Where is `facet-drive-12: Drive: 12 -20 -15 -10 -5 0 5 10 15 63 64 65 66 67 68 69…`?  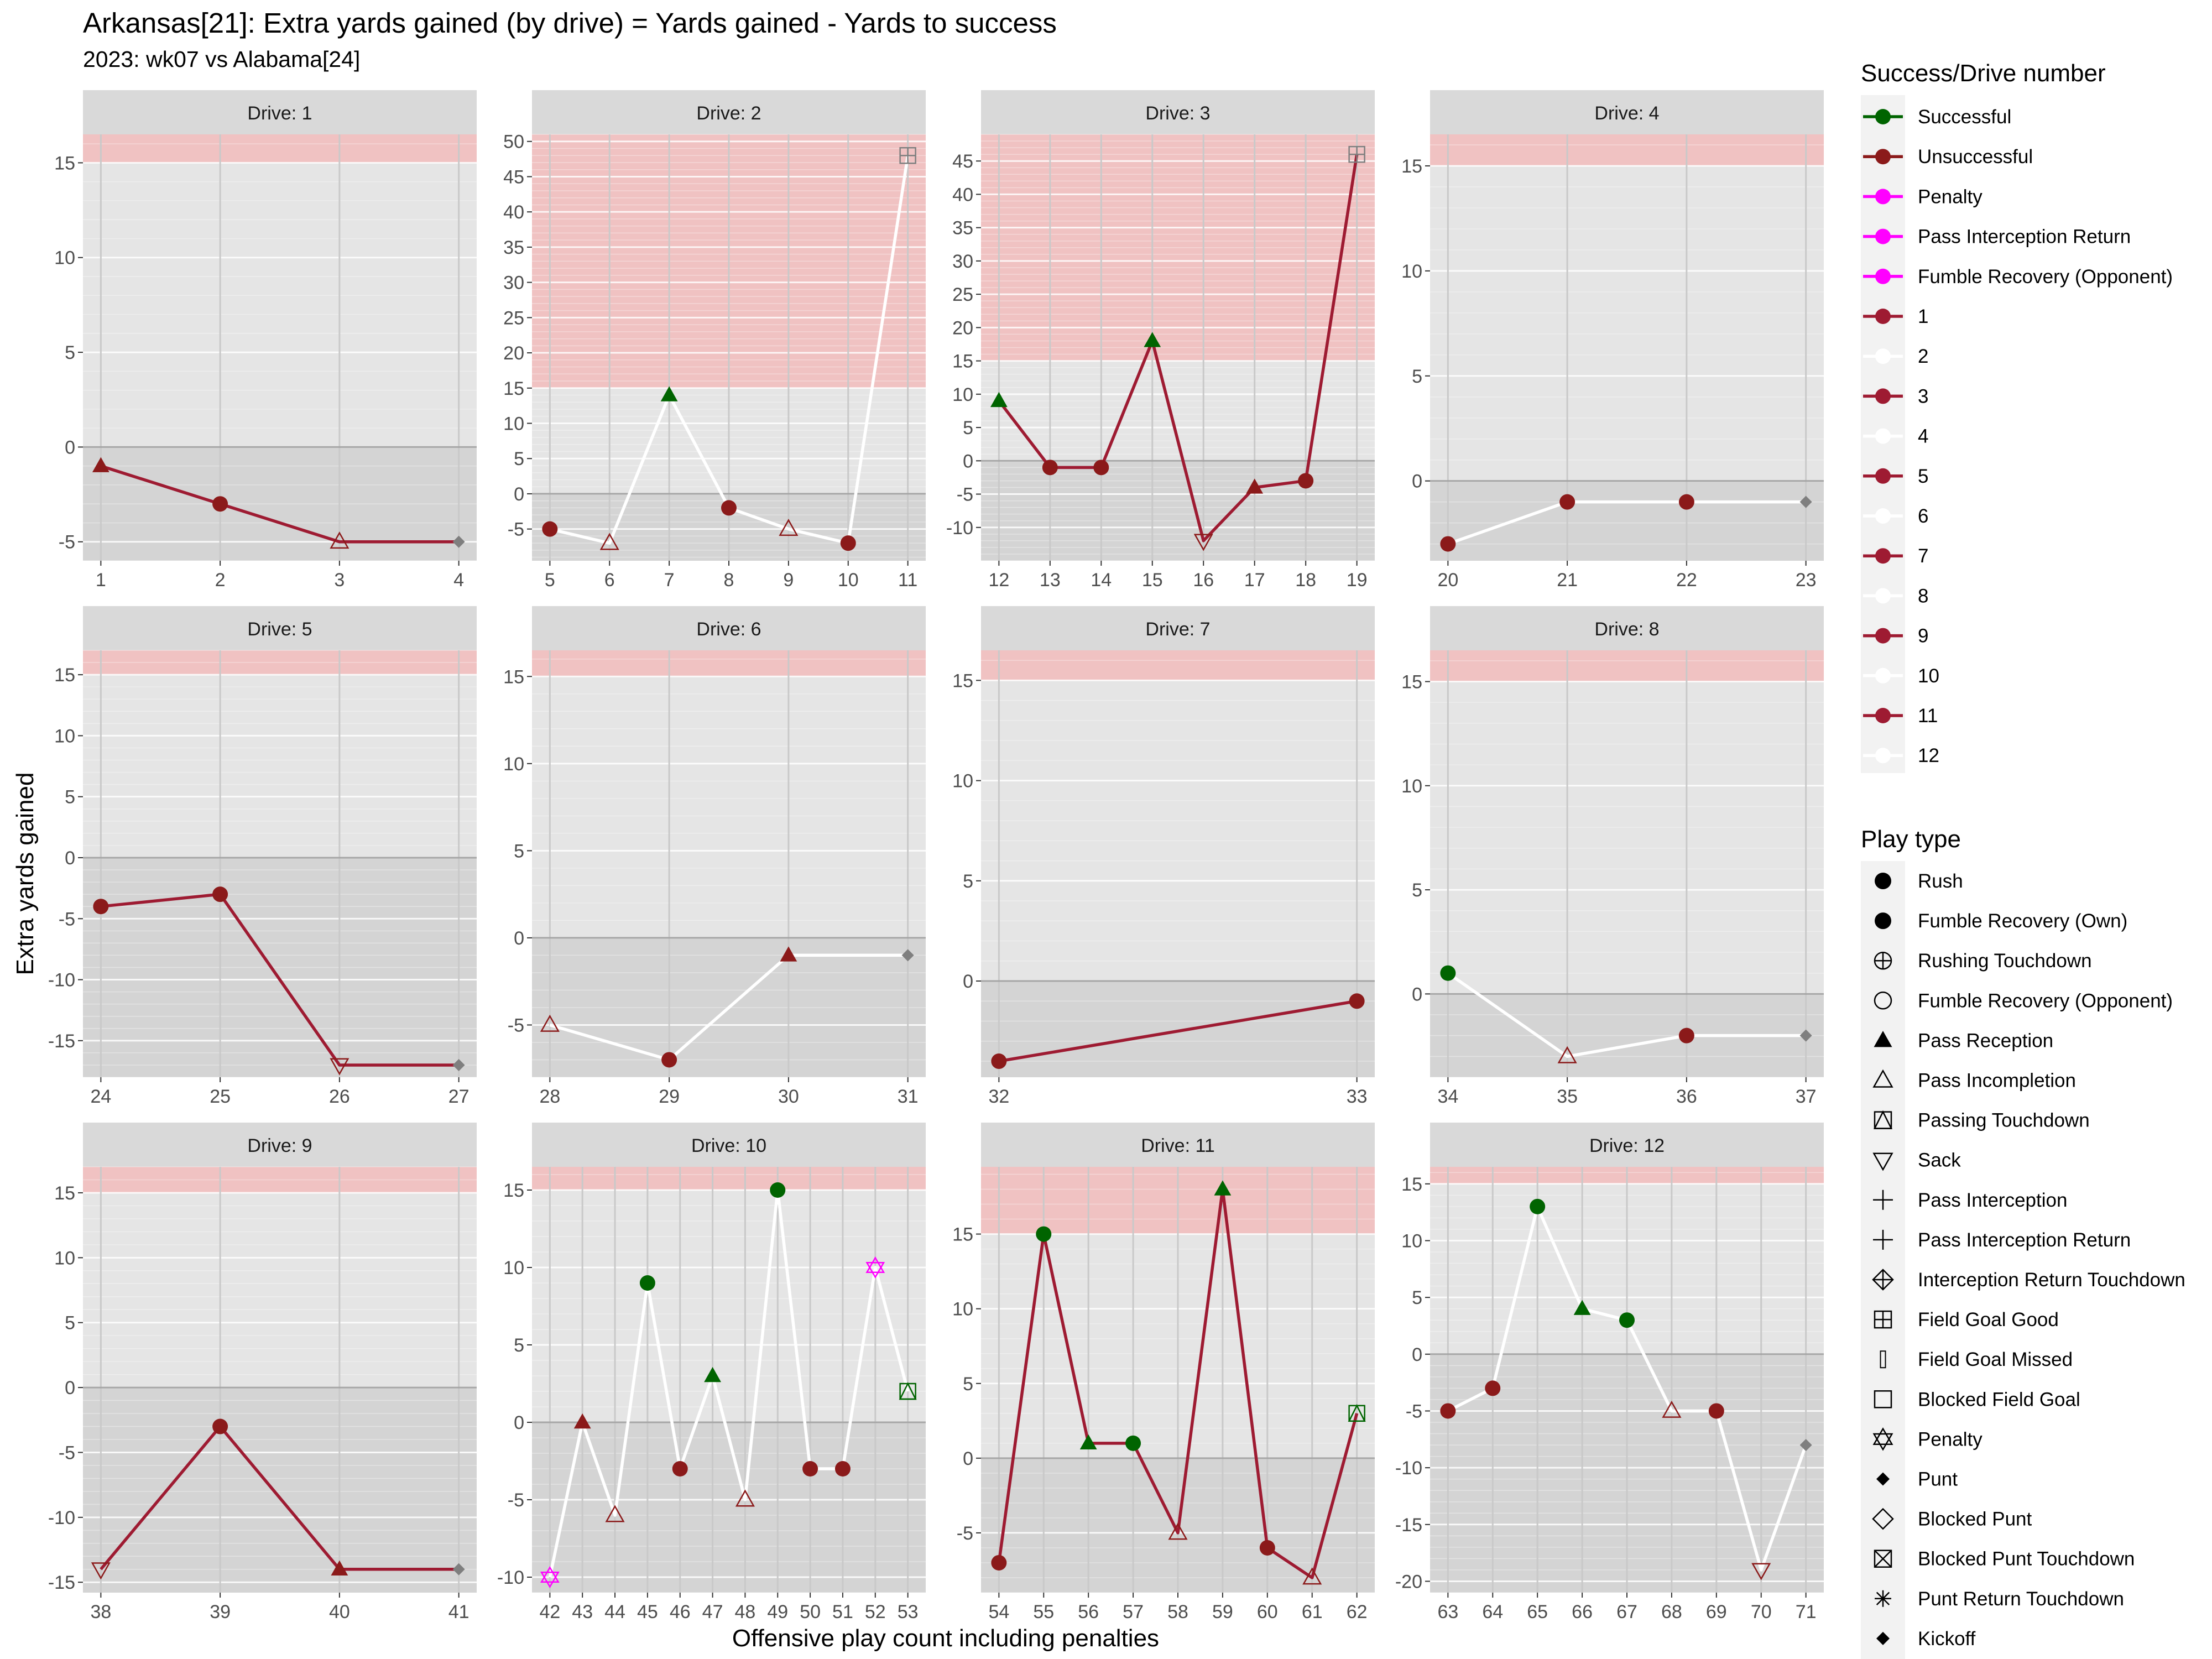
facet-drive-12: Drive: 12 -20 -15 -10 -5 0 5 10 15 63 64 65 66 67 68 69… is located at coordinates (1610, 1373).